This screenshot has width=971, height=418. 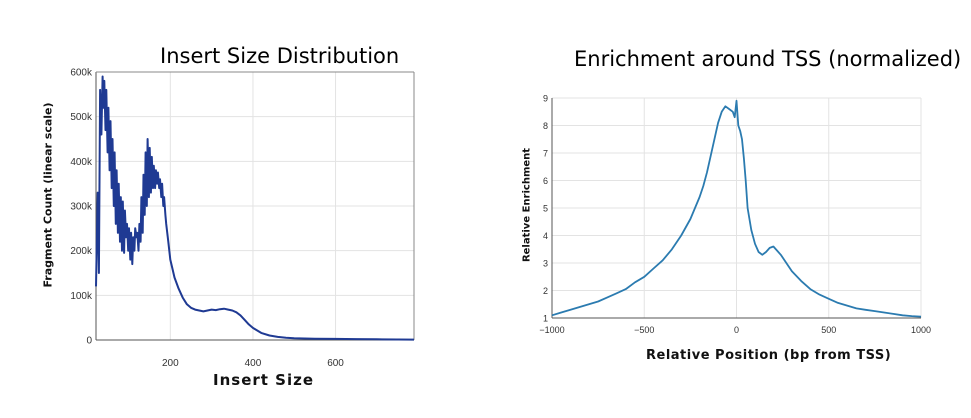 What do you see at coordinates (921, 330) in the screenshot?
I see `right-x-tick-label: 1000` at bounding box center [921, 330].